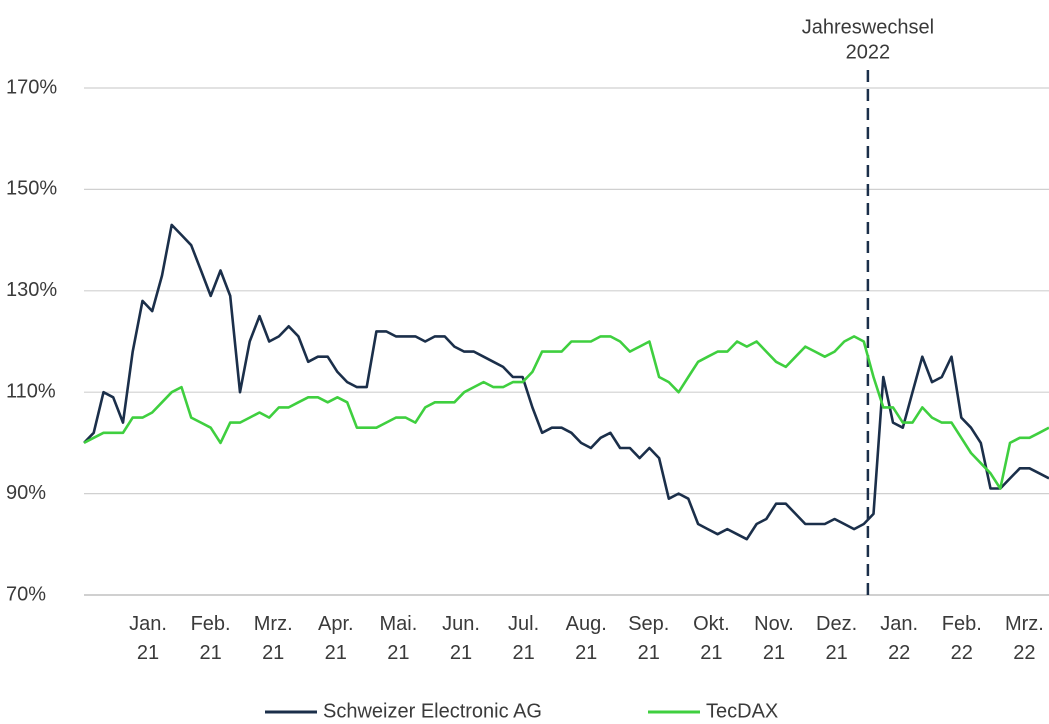 The width and height of the screenshot is (1049, 724). I want to click on y-tick-label: 150%, so click(31, 189).